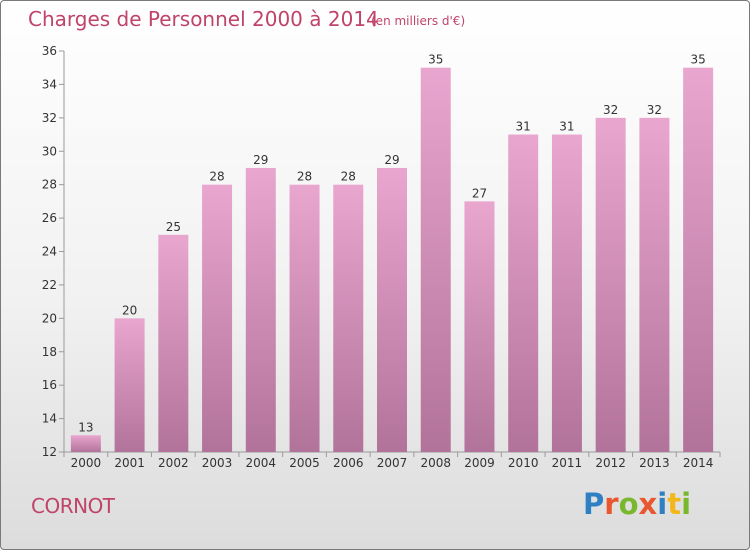  What do you see at coordinates (674, 504) in the screenshot?
I see `logo-letter: t` at bounding box center [674, 504].